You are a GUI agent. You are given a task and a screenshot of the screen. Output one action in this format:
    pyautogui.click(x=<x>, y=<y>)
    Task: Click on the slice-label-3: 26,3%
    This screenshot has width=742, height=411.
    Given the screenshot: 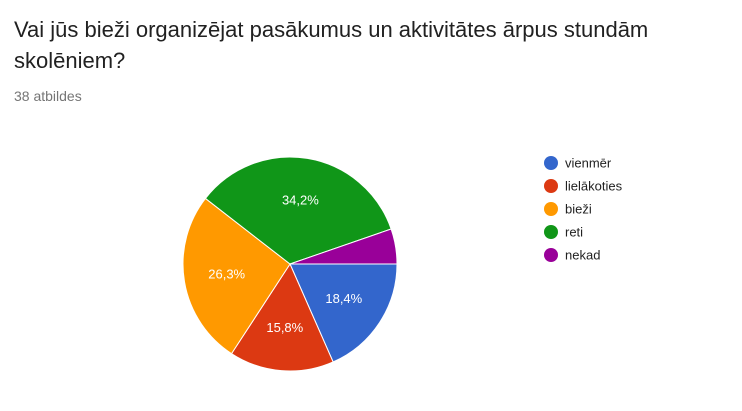 What is the action you would take?
    pyautogui.click(x=226, y=274)
    